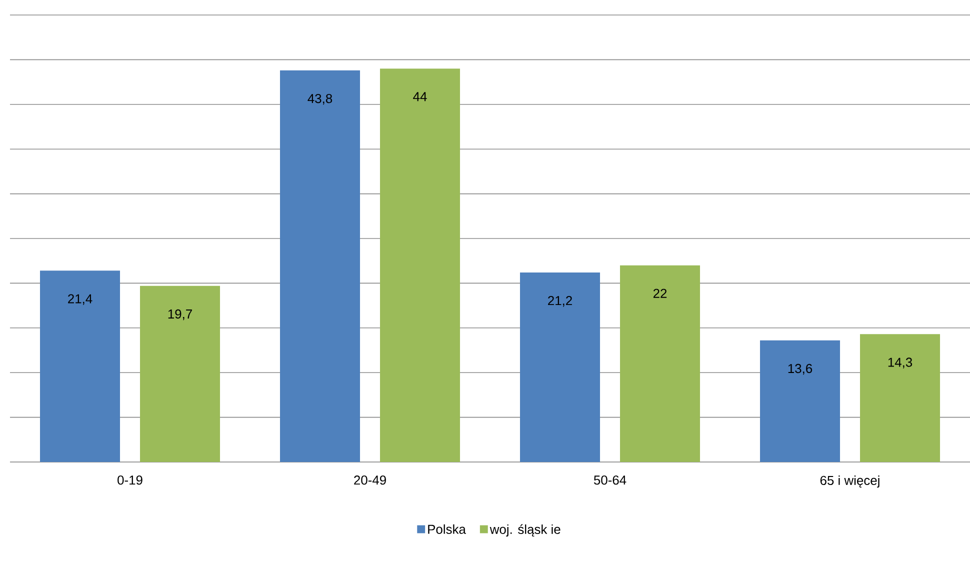  What do you see at coordinates (420, 97) in the screenshot?
I see `data-label: 44` at bounding box center [420, 97].